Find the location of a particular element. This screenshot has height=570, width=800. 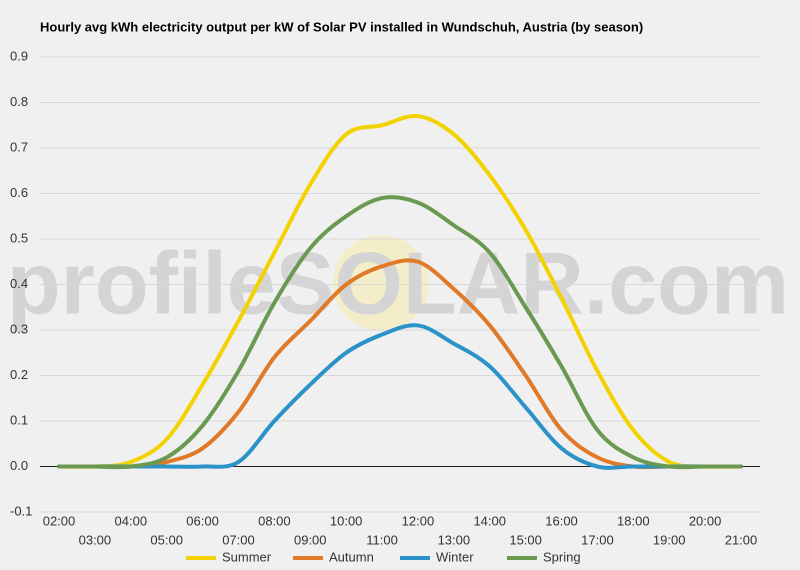

x-tick-label: 17:00 is located at coordinates (597, 539).